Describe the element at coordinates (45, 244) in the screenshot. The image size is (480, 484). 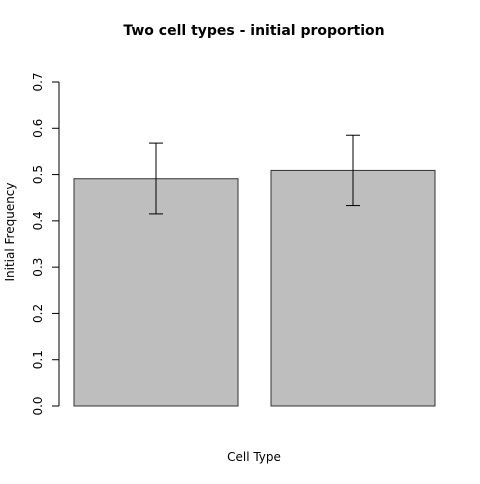
I see `y-axis: 0.0 0.1 0.2 0.3 0.4 0.5 0.6 0.7` at that location.